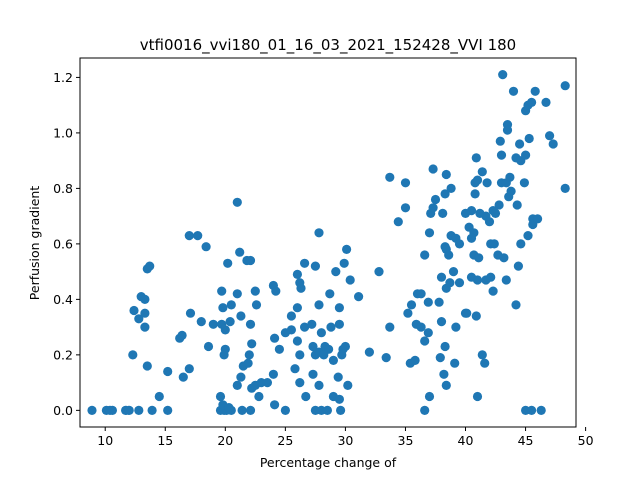  I want to click on y-axis: 0.0 0.2 0.4 0.6 0.8 1.0 1.2, so click(66, 244).